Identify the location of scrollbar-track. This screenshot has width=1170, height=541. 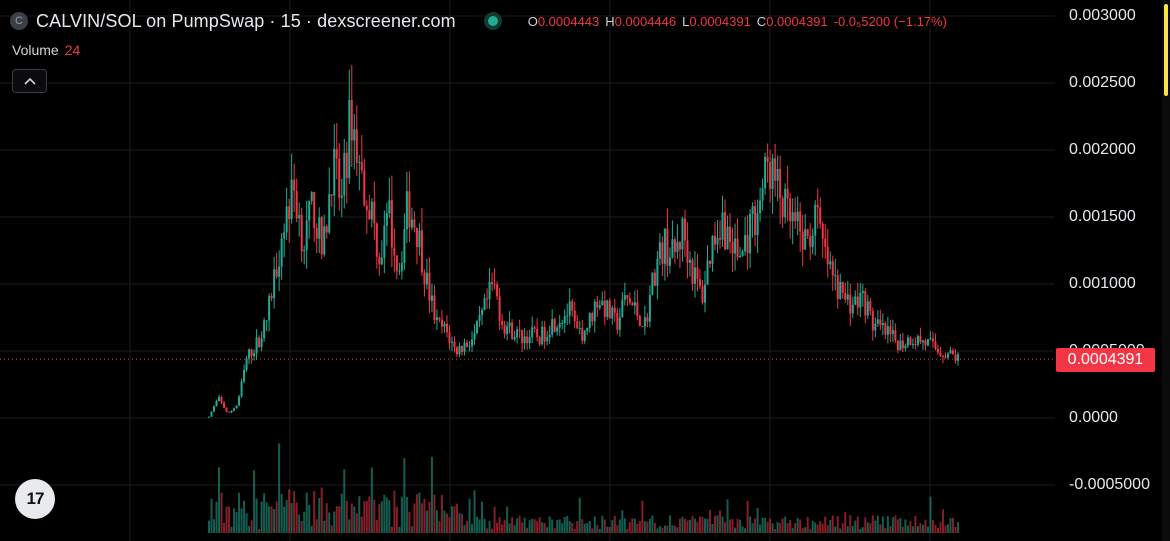
(1166, 270).